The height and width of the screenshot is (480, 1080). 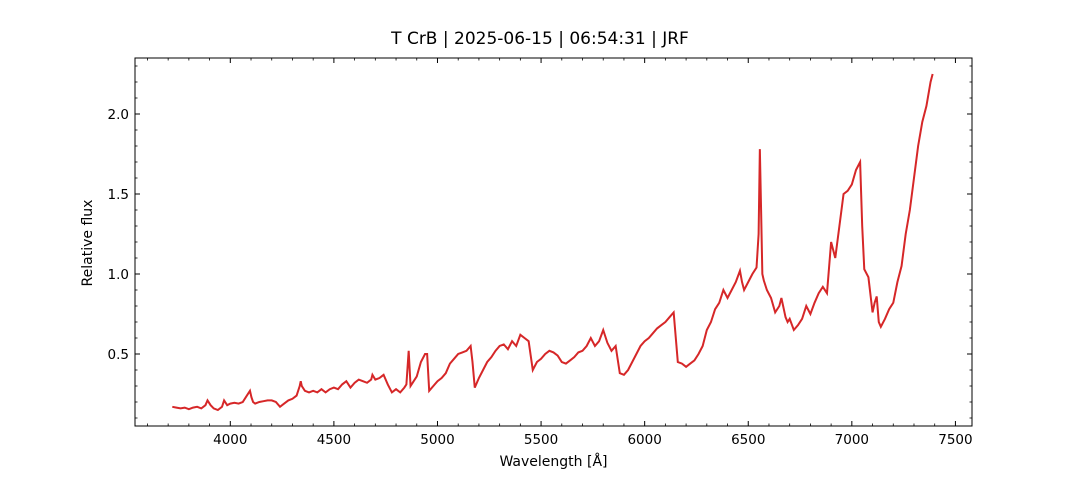 What do you see at coordinates (437, 440) in the screenshot?
I see `x-tick-label: 5000` at bounding box center [437, 440].